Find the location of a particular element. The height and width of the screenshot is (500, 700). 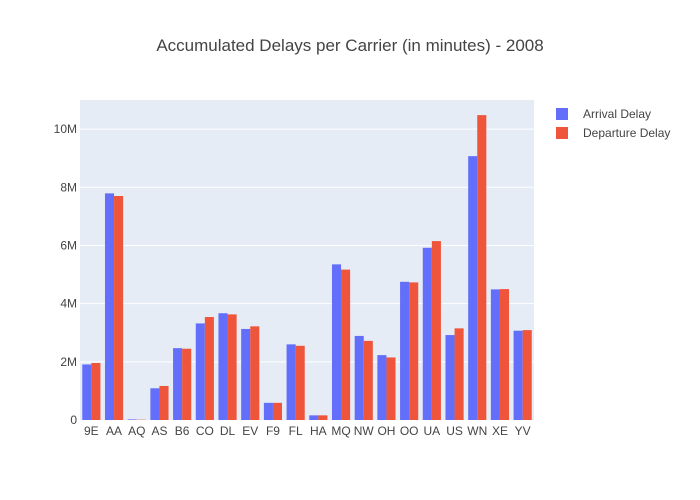

legend-label: Arrival Delay is located at coordinates (617, 114).